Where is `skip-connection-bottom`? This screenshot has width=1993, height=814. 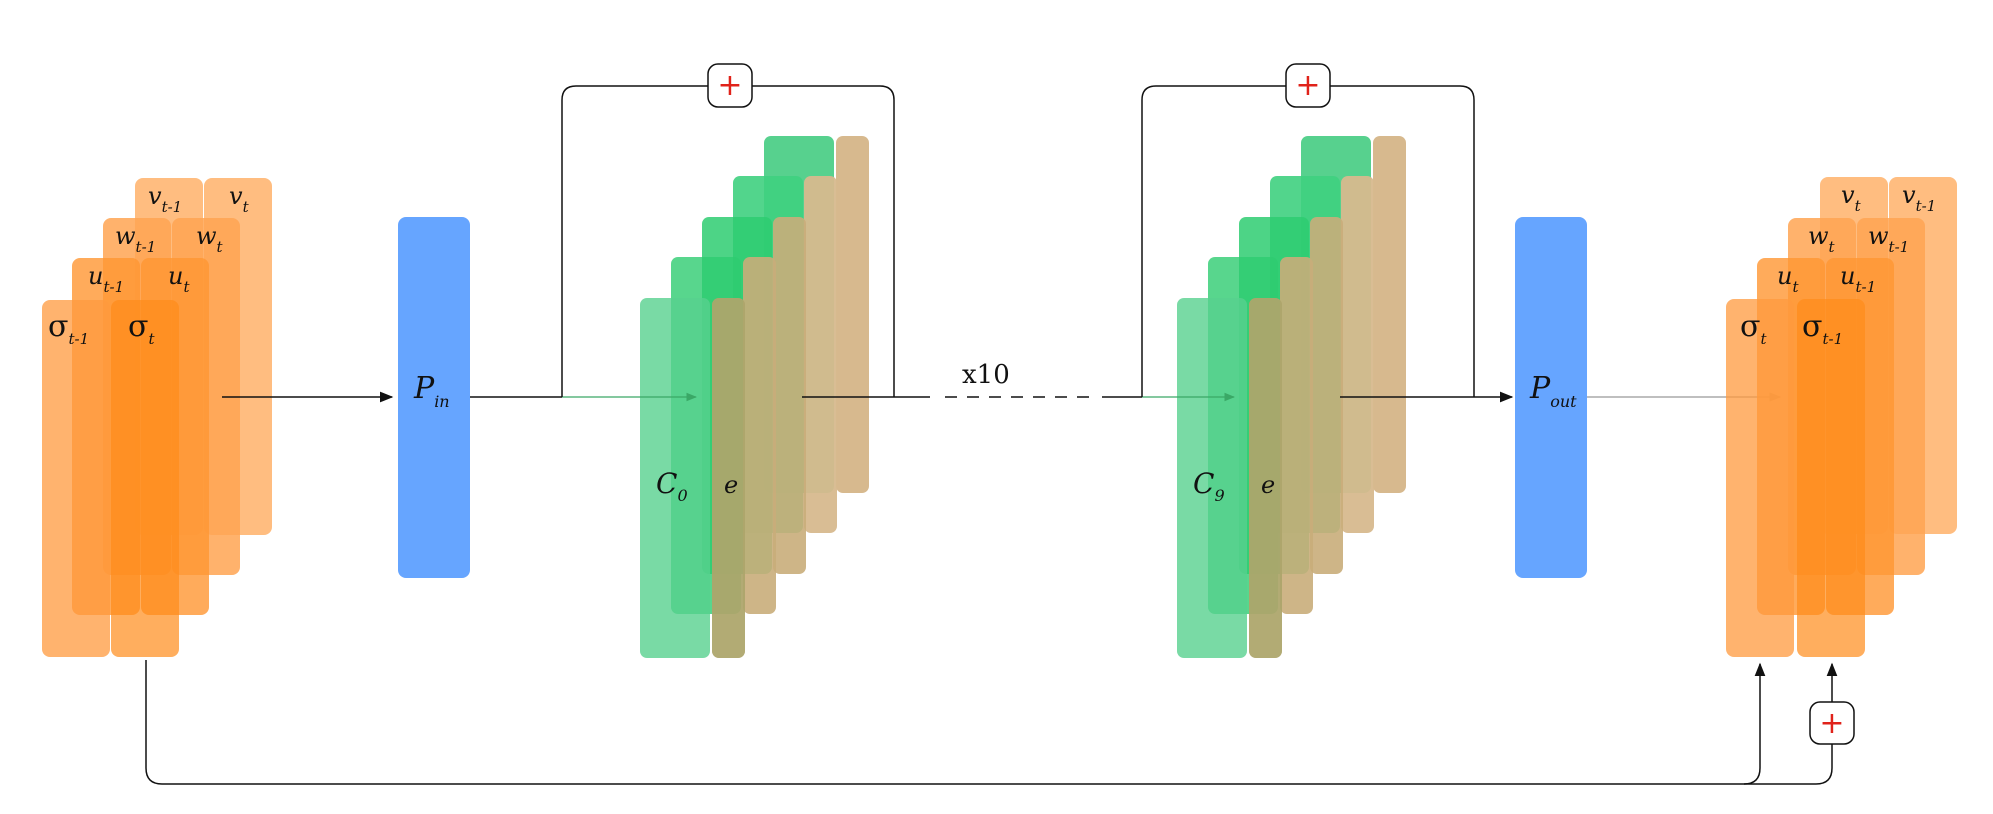
skip-connection-bottom is located at coordinates (955, 722).